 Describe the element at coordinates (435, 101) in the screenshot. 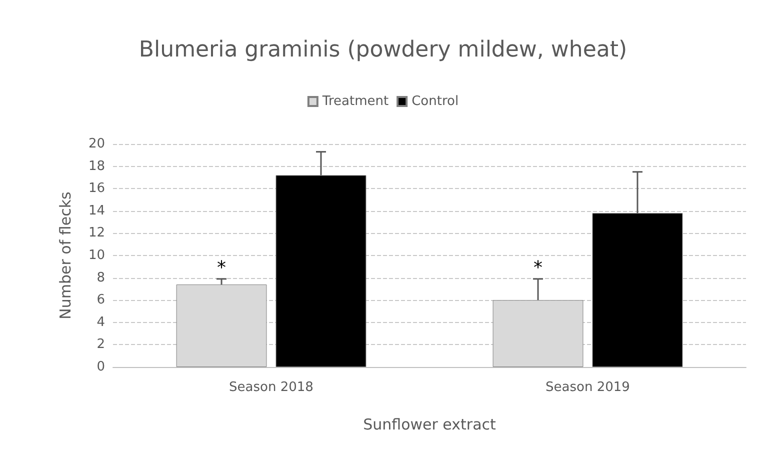

I see `legend-label: Control` at that location.